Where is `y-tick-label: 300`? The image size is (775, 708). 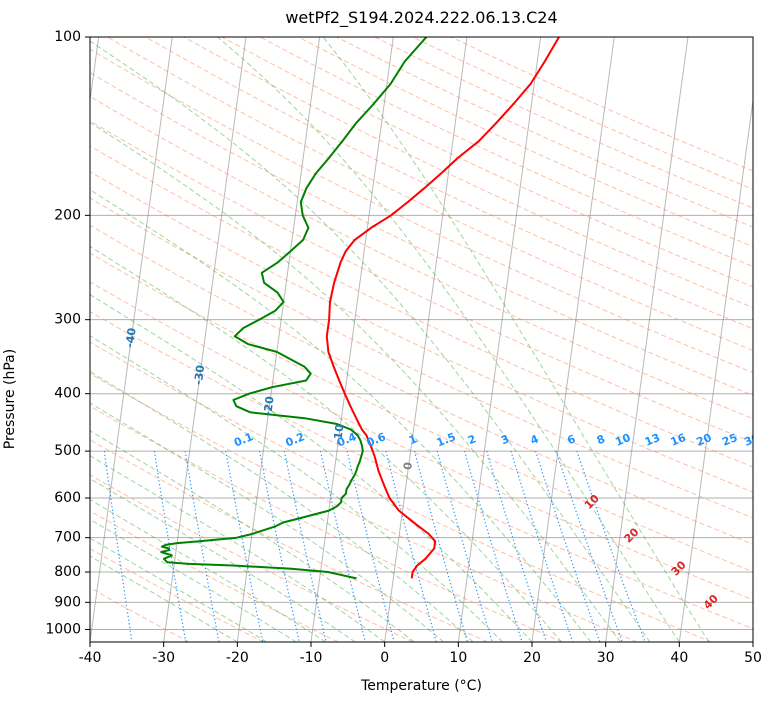
y-tick-label: 300 is located at coordinates (67, 320).